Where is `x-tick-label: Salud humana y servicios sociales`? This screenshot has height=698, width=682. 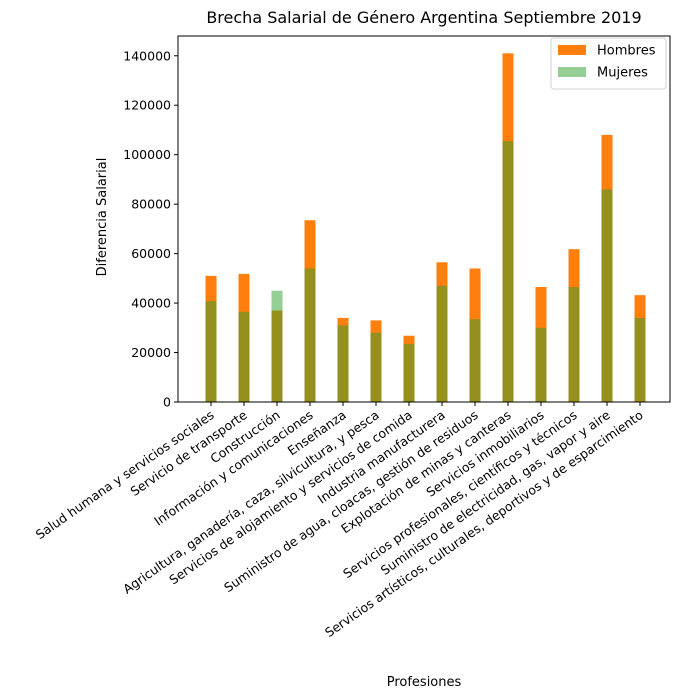
x-tick-label: Salud humana y servicios sociales is located at coordinates (125, 474).